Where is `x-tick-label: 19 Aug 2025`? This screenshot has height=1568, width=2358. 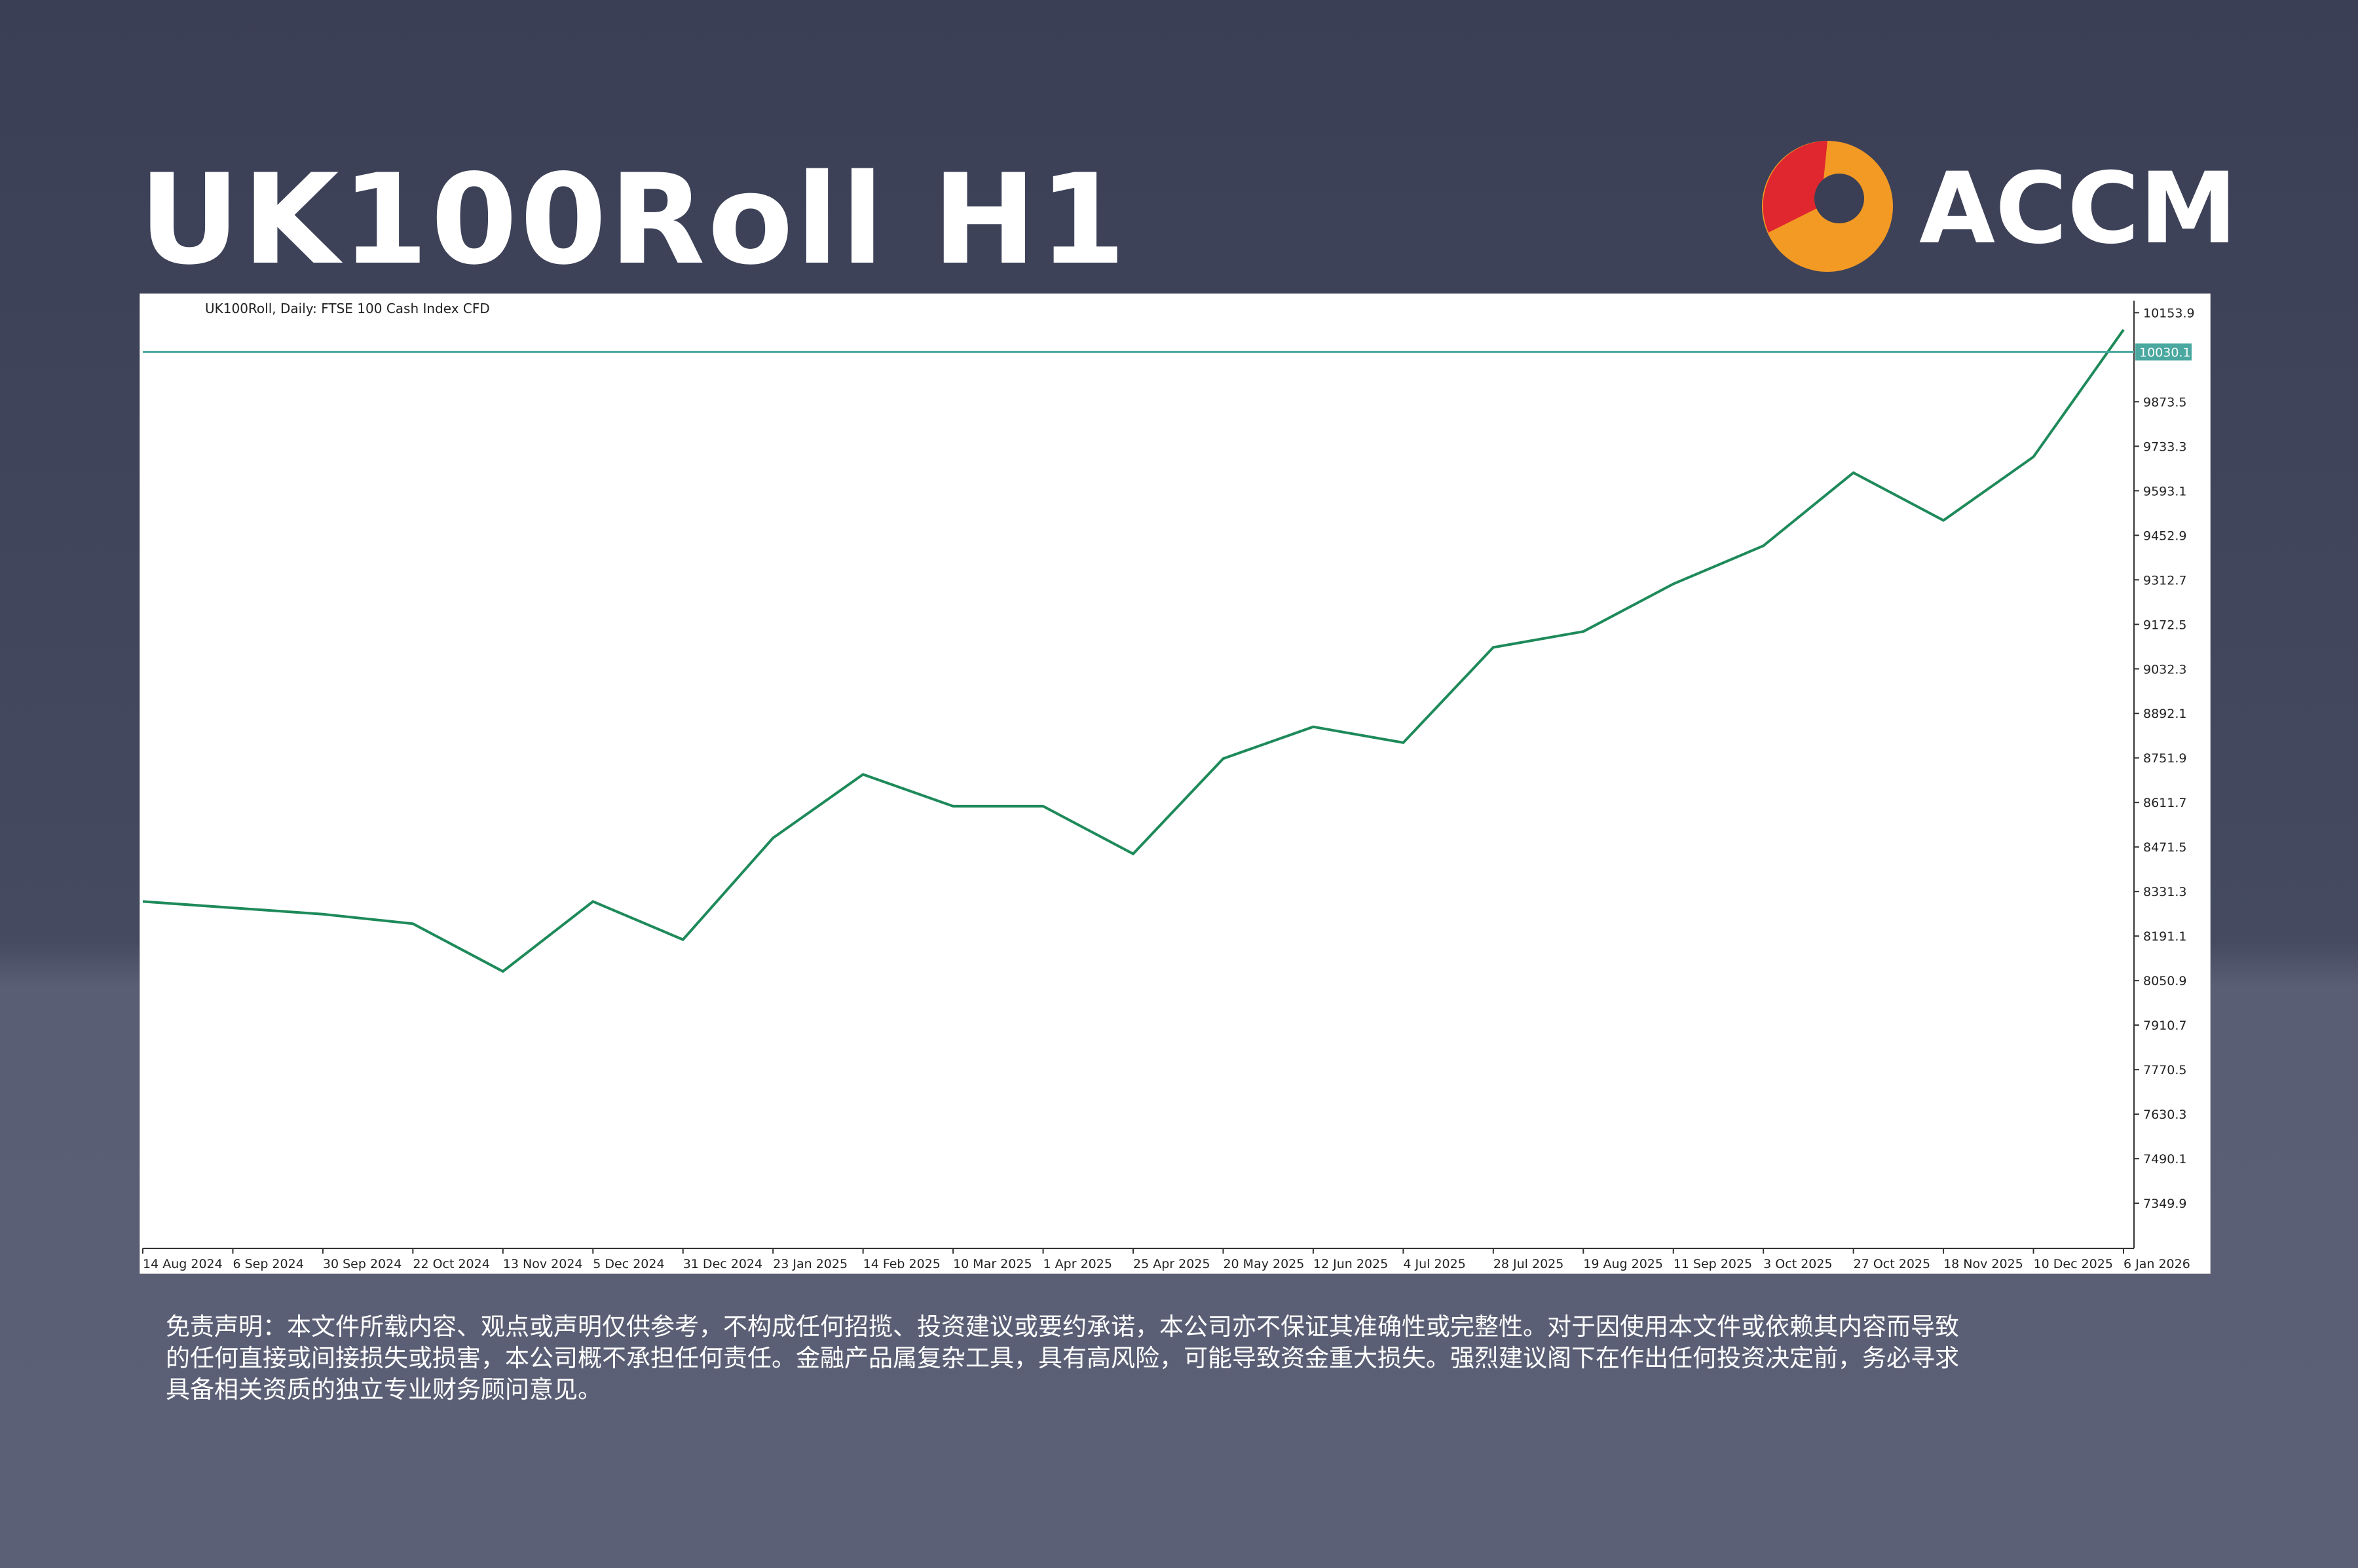
x-tick-label: 19 Aug 2025 is located at coordinates (1623, 1264).